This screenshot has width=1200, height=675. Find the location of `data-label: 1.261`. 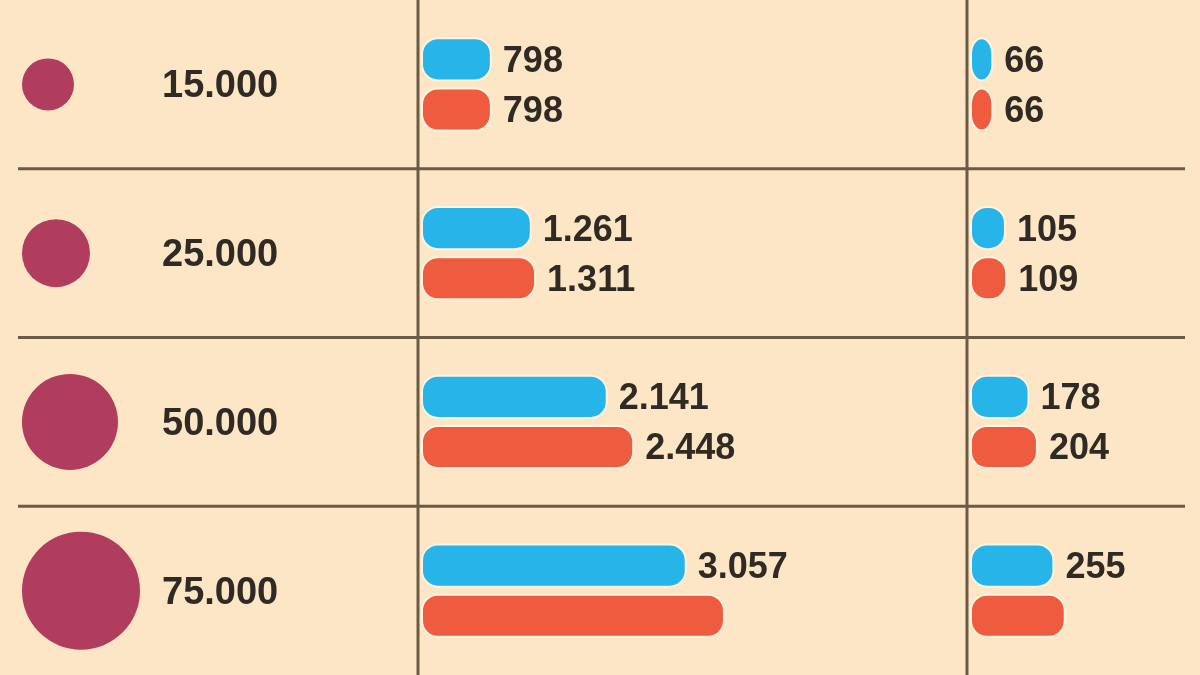

data-label: 1.261 is located at coordinates (587, 228).